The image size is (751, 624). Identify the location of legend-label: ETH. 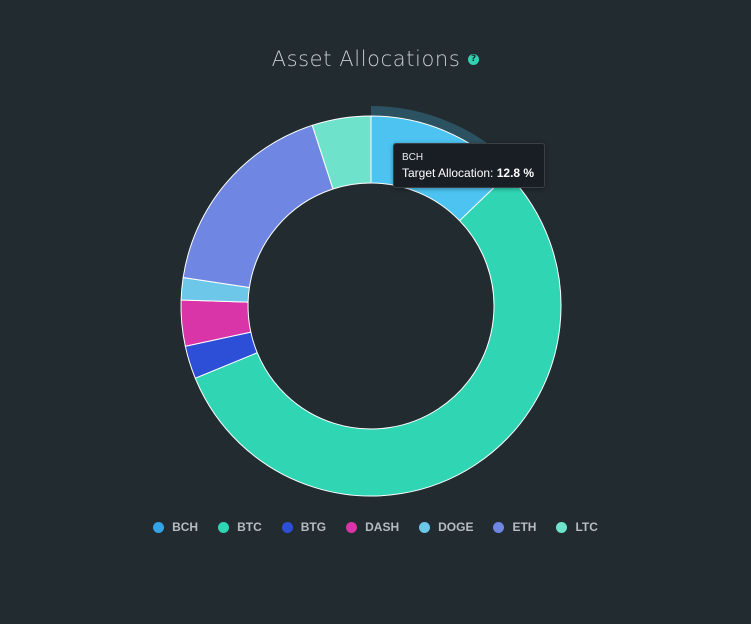
(524, 527).